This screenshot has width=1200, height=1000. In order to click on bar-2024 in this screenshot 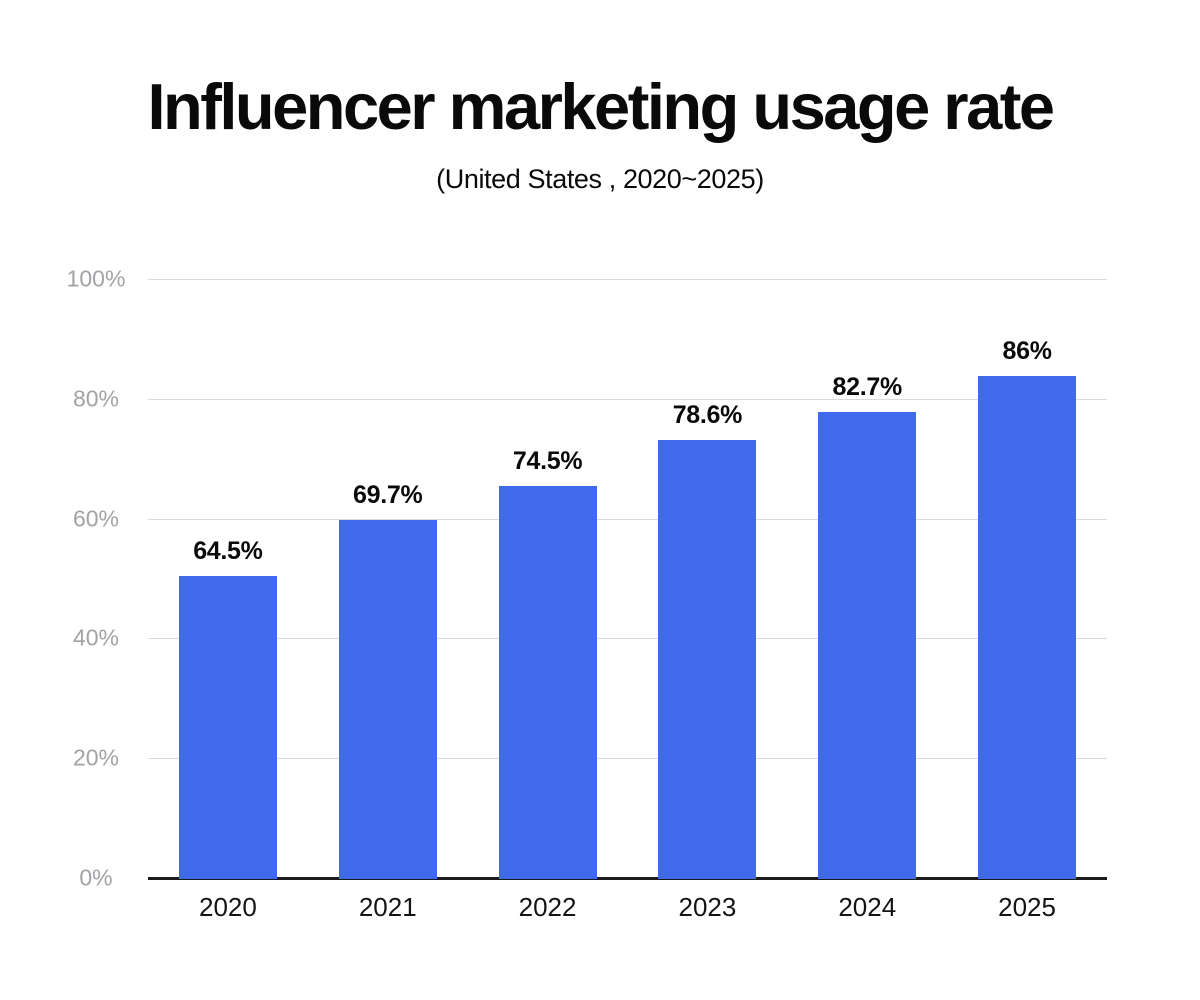, I will do `click(867, 645)`.